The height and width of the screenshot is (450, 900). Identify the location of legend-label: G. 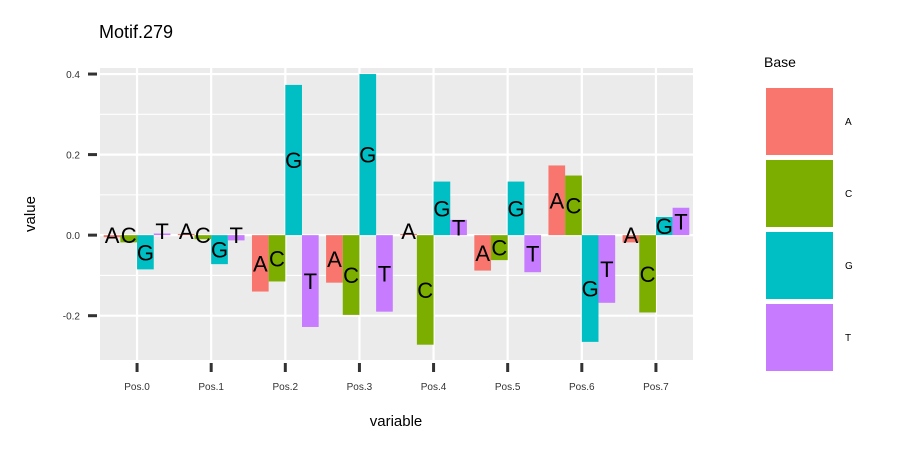
(849, 266).